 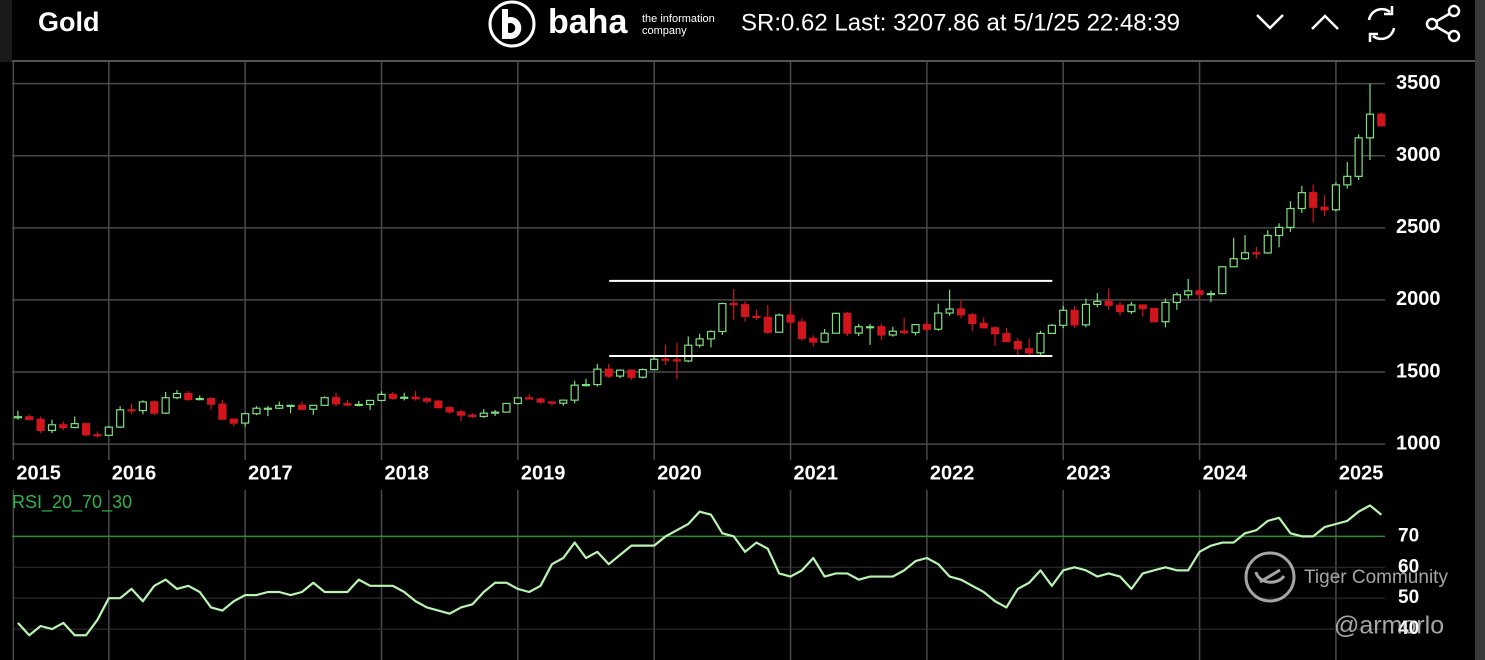 I want to click on refresh-button, so click(x=1381, y=24).